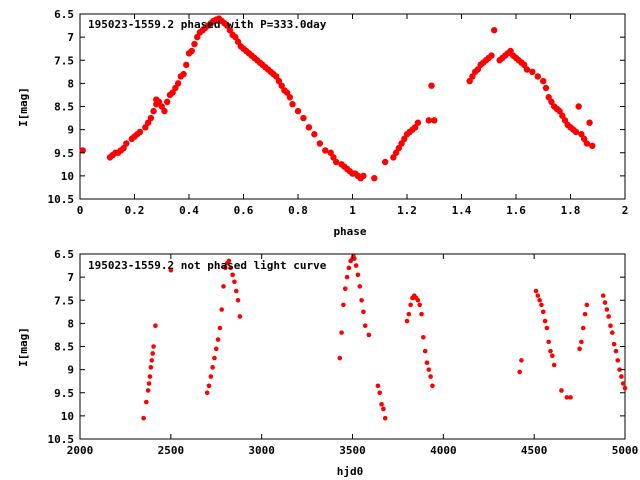 This screenshot has height=480, width=640. What do you see at coordinates (352, 210) in the screenshot?
I see `top-x-tick-label: 1` at bounding box center [352, 210].